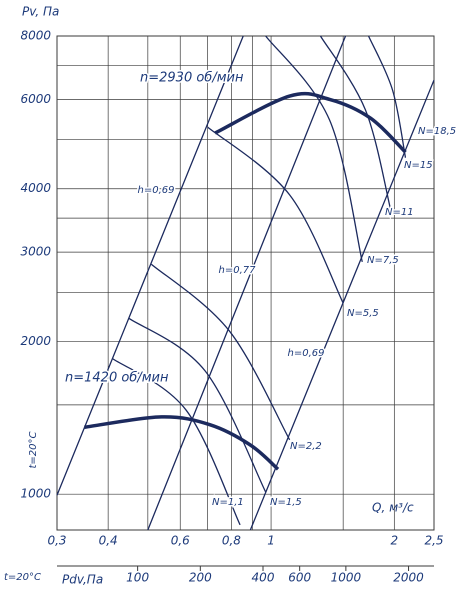  Describe the element at coordinates (228, 502) in the screenshot. I see `curve-label: N=1,1` at that location.